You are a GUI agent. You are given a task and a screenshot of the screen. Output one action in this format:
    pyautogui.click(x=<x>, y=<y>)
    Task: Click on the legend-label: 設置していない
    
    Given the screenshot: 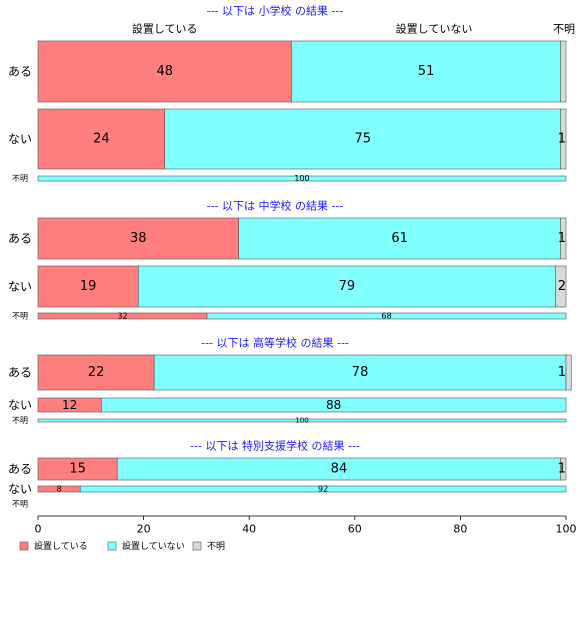 What is the action you would take?
    pyautogui.click(x=153, y=546)
    